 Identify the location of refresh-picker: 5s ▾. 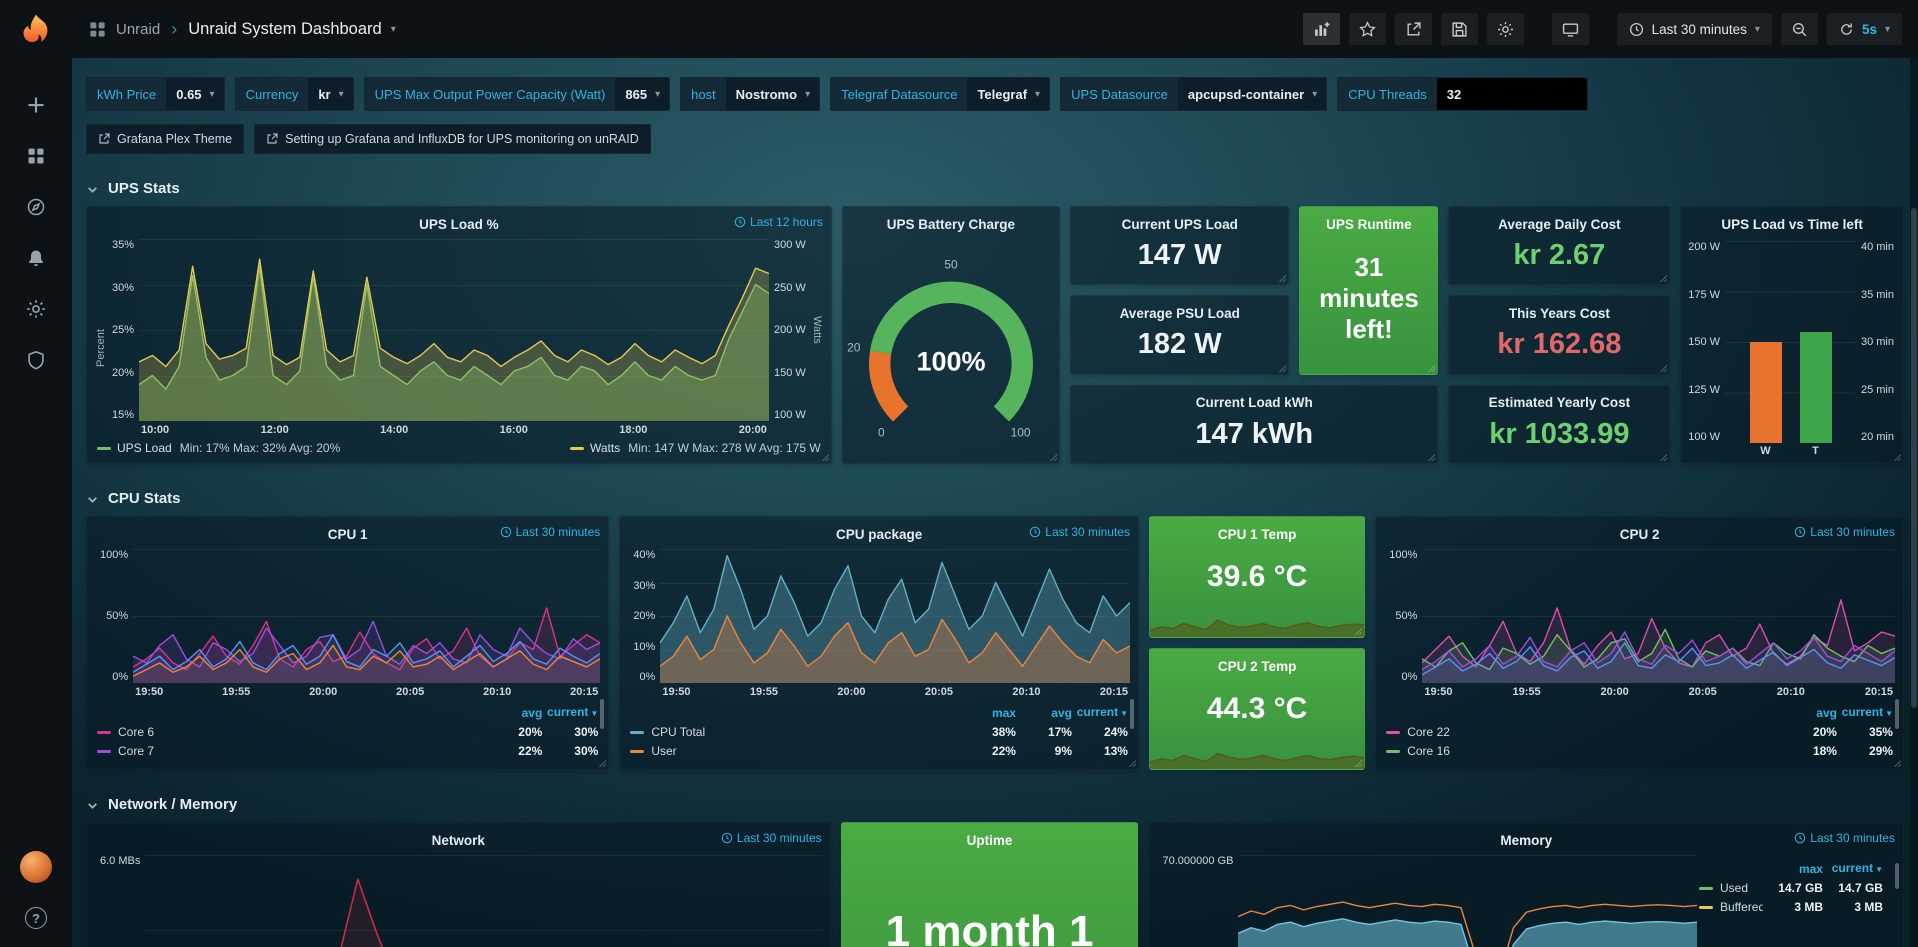
(1864, 29).